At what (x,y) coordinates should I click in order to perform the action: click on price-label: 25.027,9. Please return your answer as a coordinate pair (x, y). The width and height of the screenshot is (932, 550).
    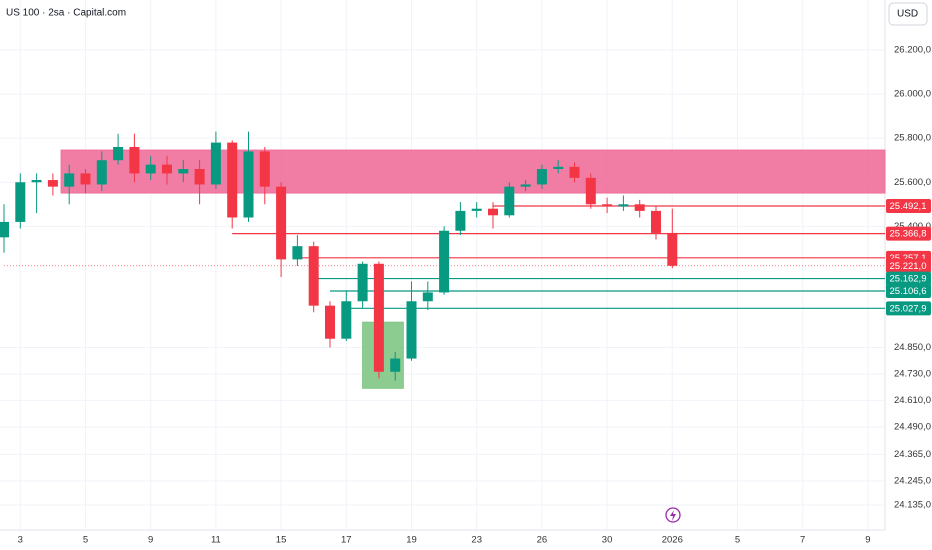
    Looking at the image, I should click on (908, 308).